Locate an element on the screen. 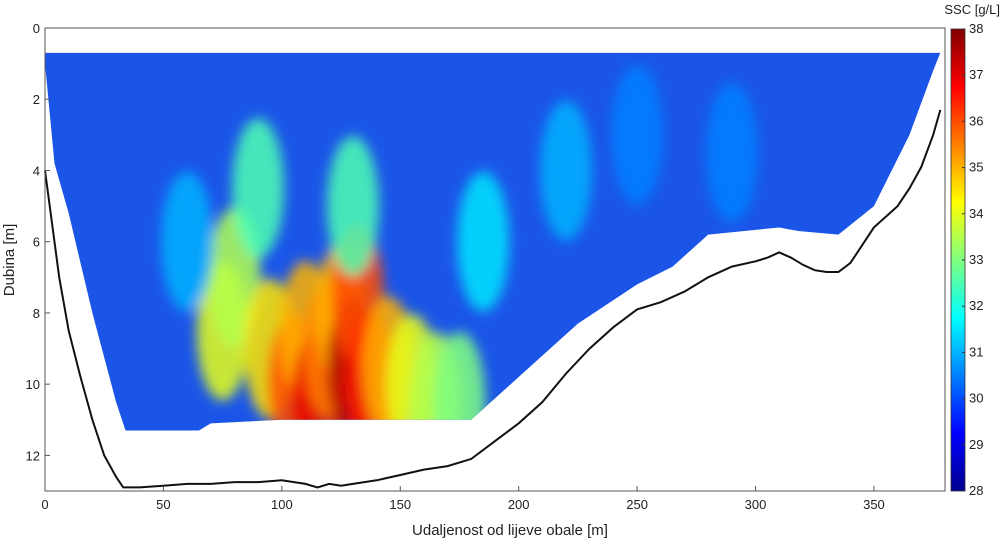 This screenshot has width=1000, height=544. x-axis-title: Udaljenost od lijeve obale [m] is located at coordinates (510, 530).